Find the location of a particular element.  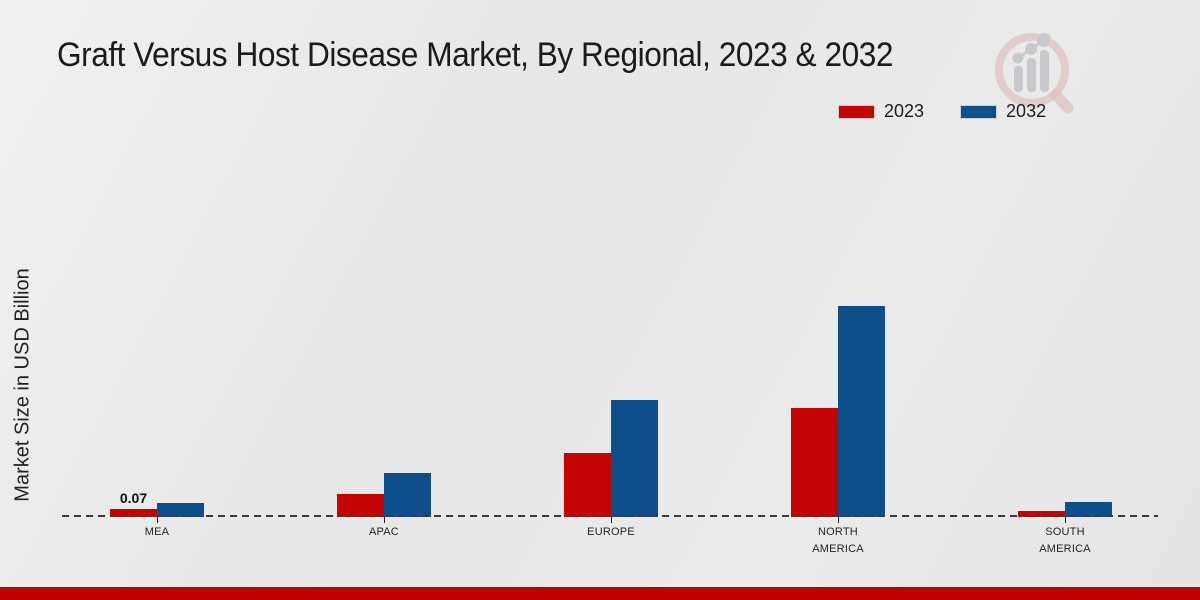

legend: 2023 2032 is located at coordinates (942, 111).